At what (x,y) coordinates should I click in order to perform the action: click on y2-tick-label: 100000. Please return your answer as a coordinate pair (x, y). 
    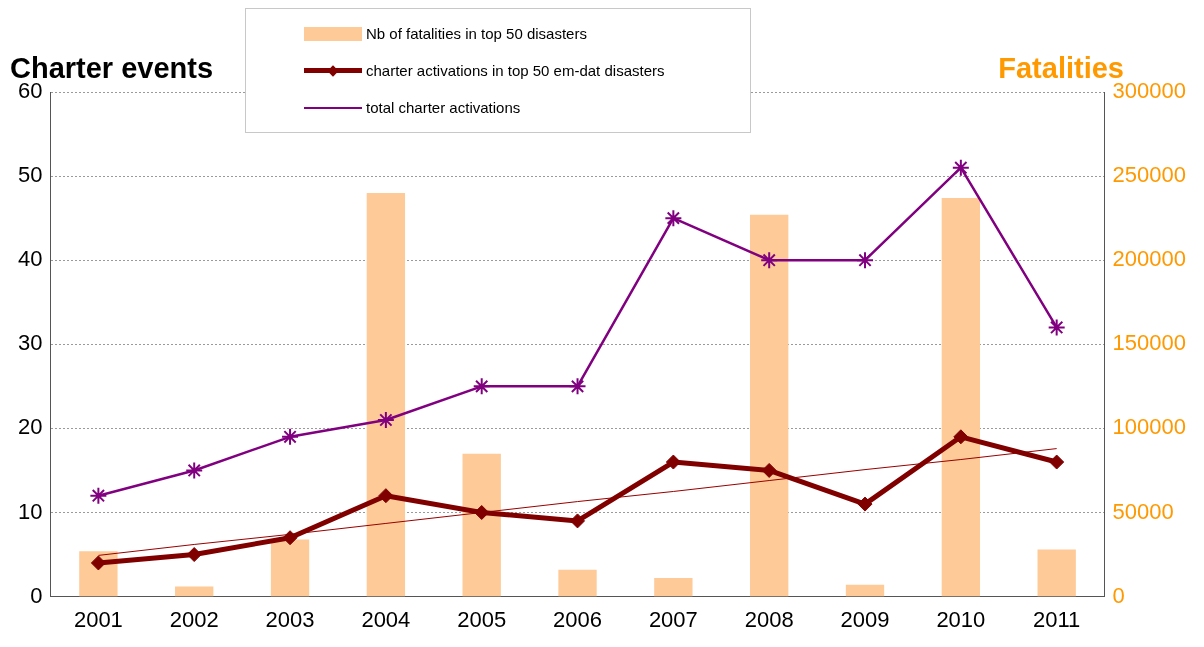
    Looking at the image, I should click on (1149, 427).